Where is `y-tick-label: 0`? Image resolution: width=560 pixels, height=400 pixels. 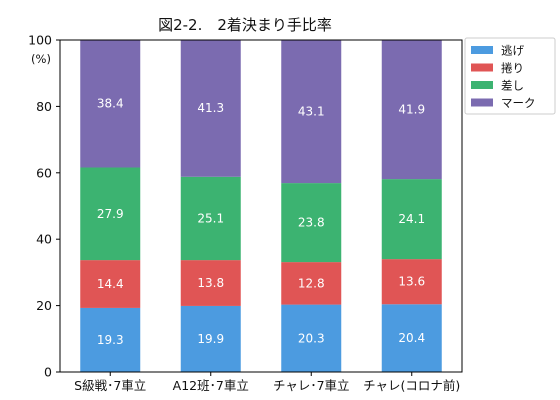 y-tick-label: 0 is located at coordinates (48, 372).